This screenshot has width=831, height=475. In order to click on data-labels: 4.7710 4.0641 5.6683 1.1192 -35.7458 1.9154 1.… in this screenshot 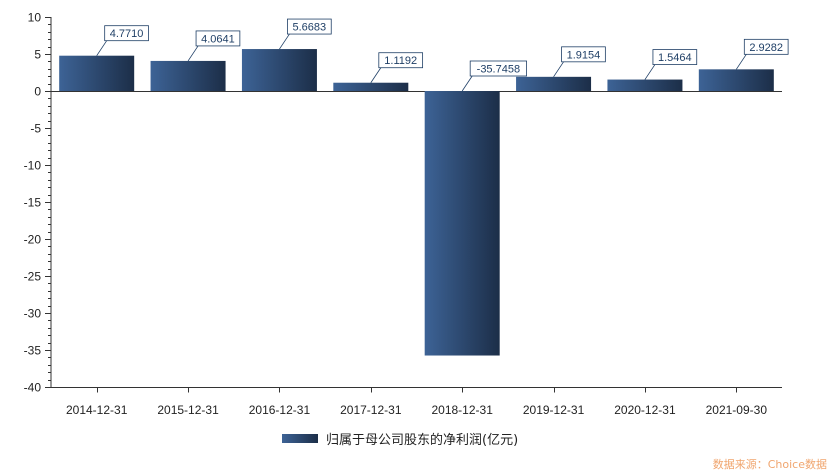, I will do `click(442, 55)`.